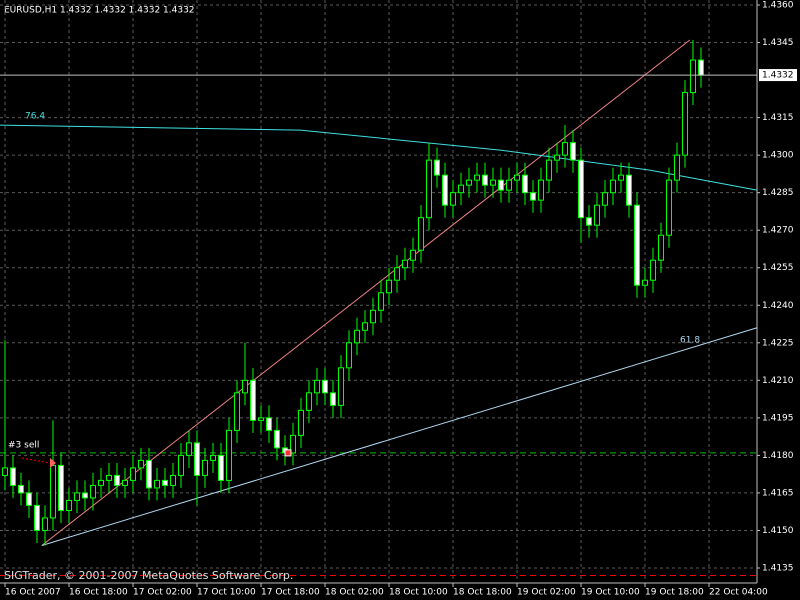  What do you see at coordinates (778, 493) in the screenshot?
I see `y-tick-label: 1.4165` at bounding box center [778, 493].